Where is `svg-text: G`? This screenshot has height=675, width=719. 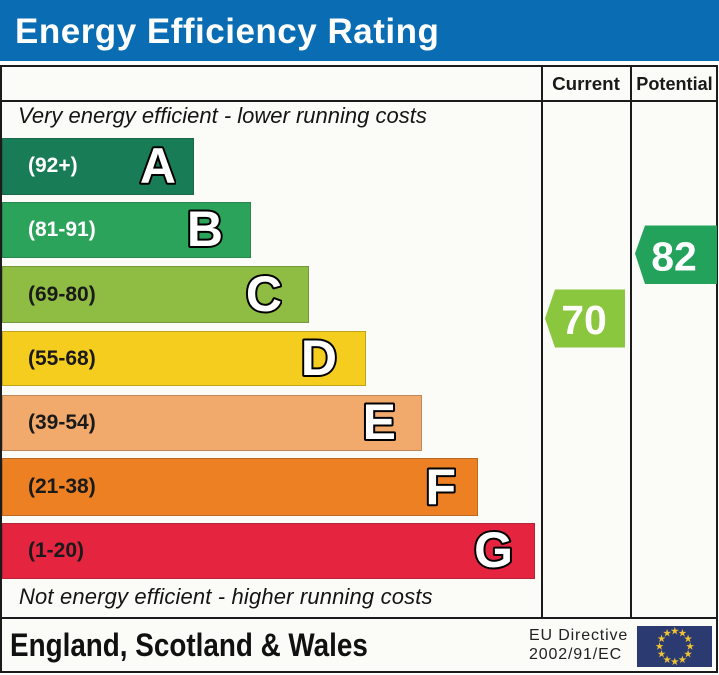
svg-text: G is located at coordinates (493, 550).